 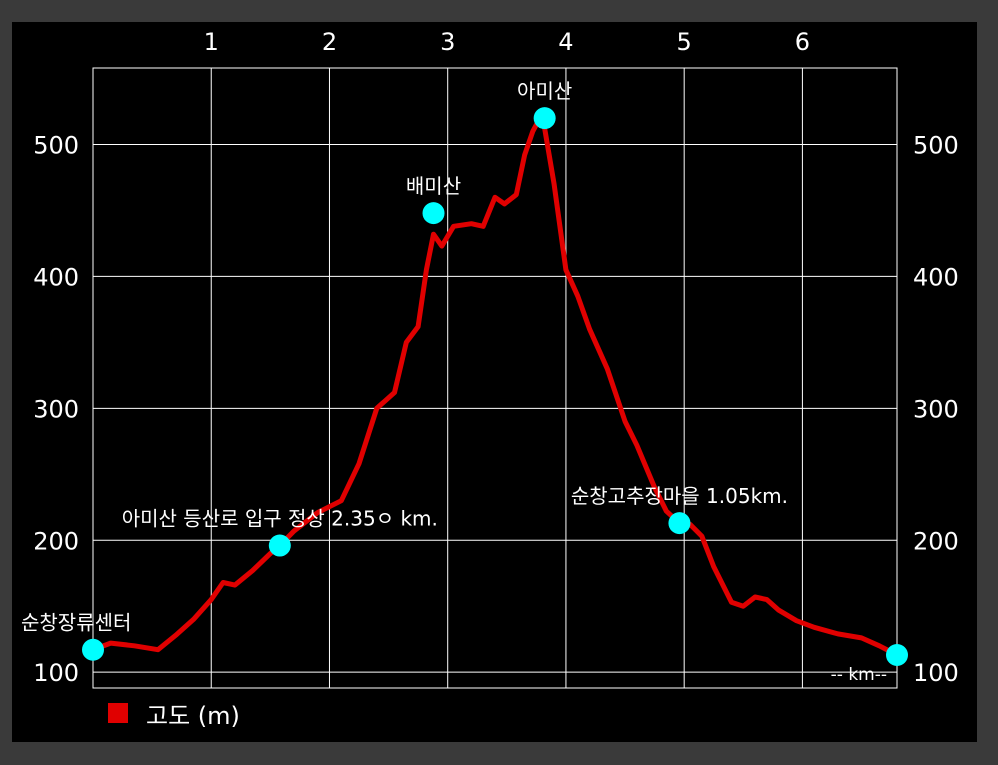 I want to click on x-tick-label: 4, so click(x=565, y=42).